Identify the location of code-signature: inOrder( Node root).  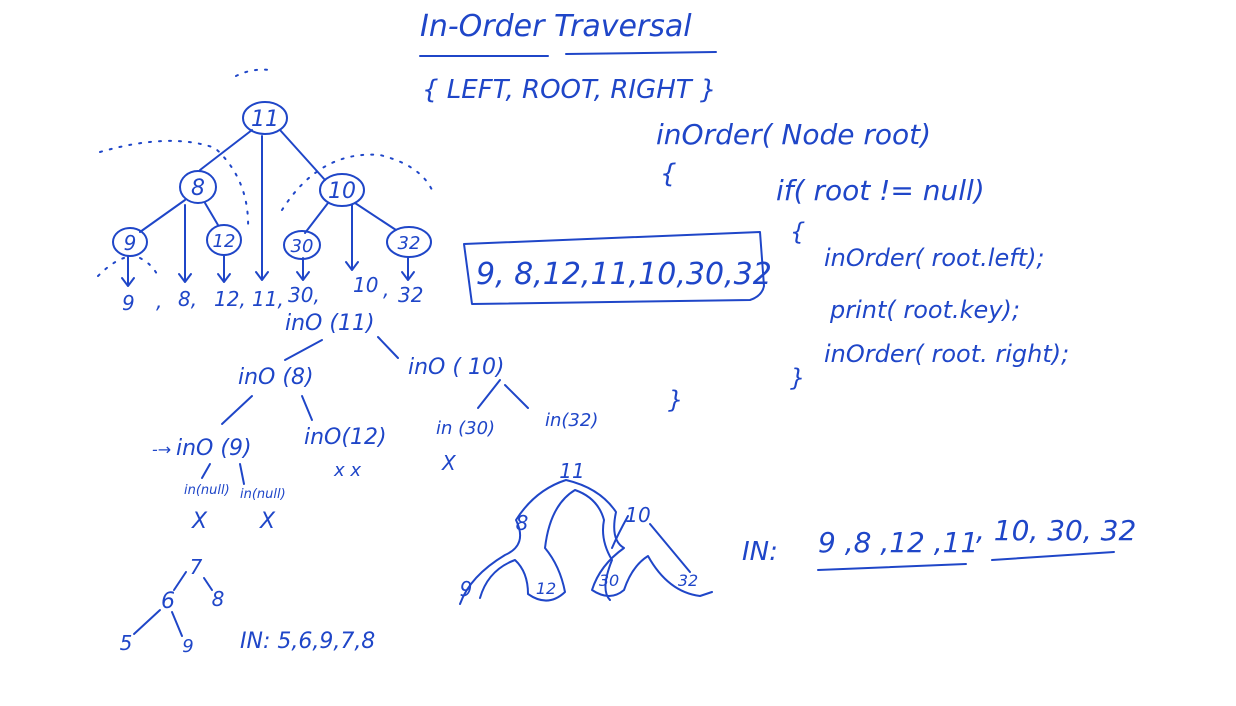
(793, 134).